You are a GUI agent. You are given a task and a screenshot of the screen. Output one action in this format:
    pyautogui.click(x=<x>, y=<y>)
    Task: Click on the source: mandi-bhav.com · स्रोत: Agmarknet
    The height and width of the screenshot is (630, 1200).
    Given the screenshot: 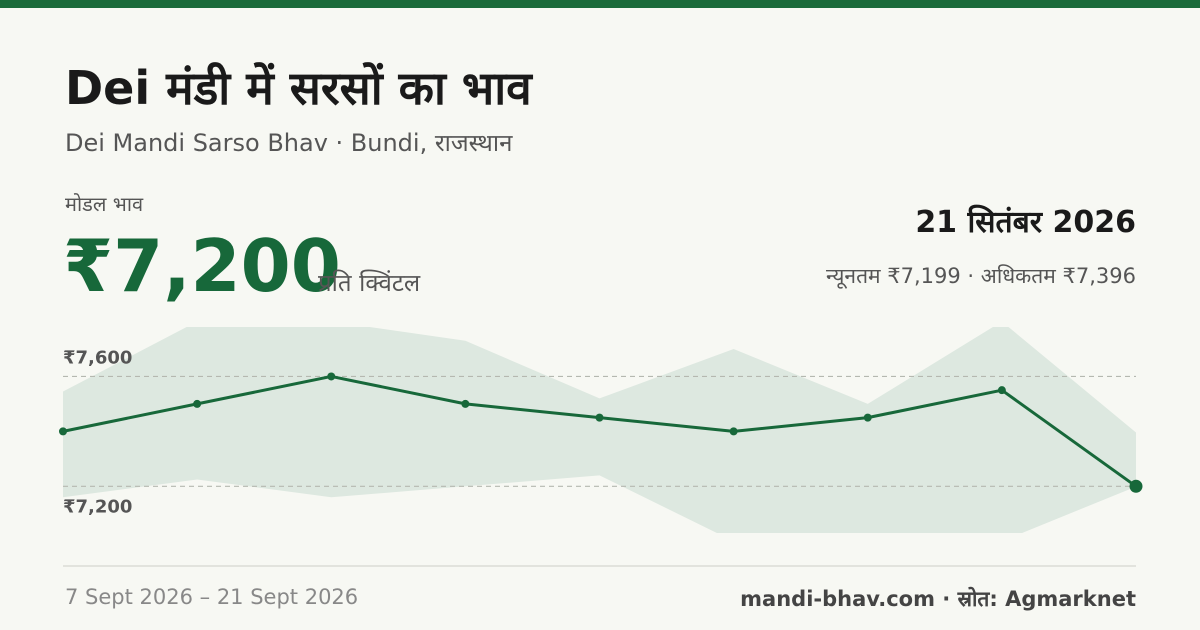 What is the action you would take?
    pyautogui.click(x=938, y=599)
    